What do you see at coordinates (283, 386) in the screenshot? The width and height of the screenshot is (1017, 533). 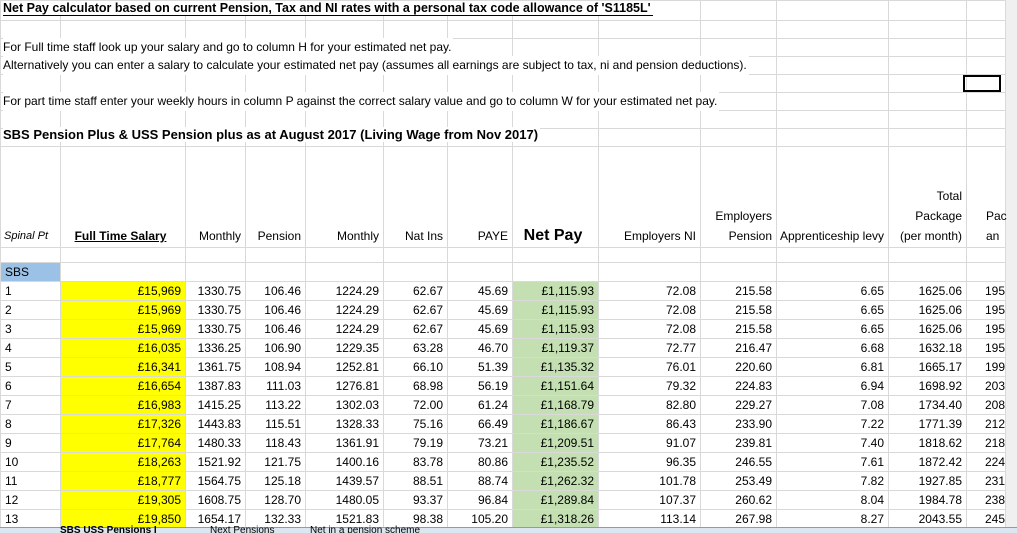 I see `cell: 111.03` at bounding box center [283, 386].